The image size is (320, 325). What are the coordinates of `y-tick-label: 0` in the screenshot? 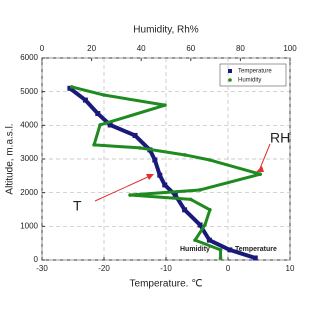 It's located at (36, 259).